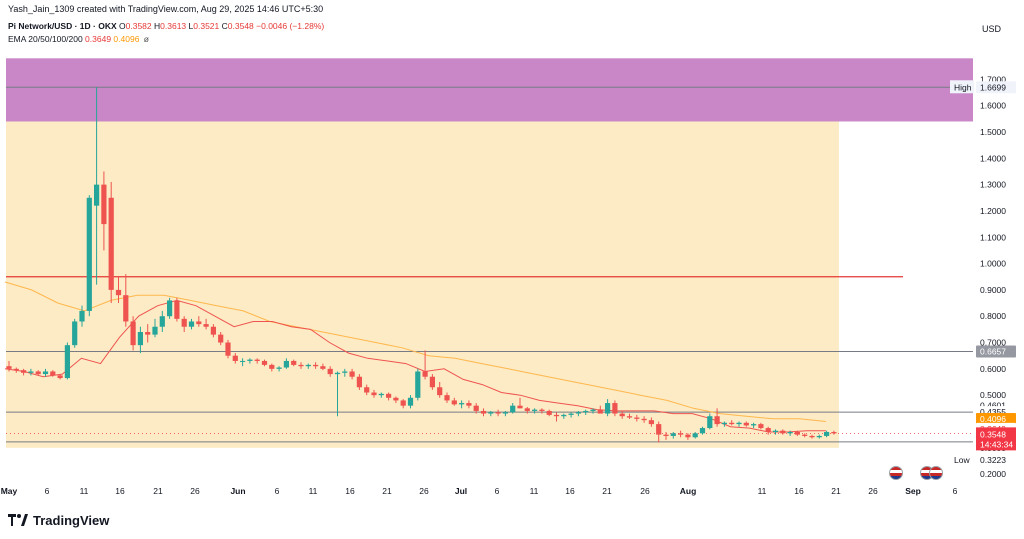  I want to click on x-tick-label: 21, so click(158, 491).